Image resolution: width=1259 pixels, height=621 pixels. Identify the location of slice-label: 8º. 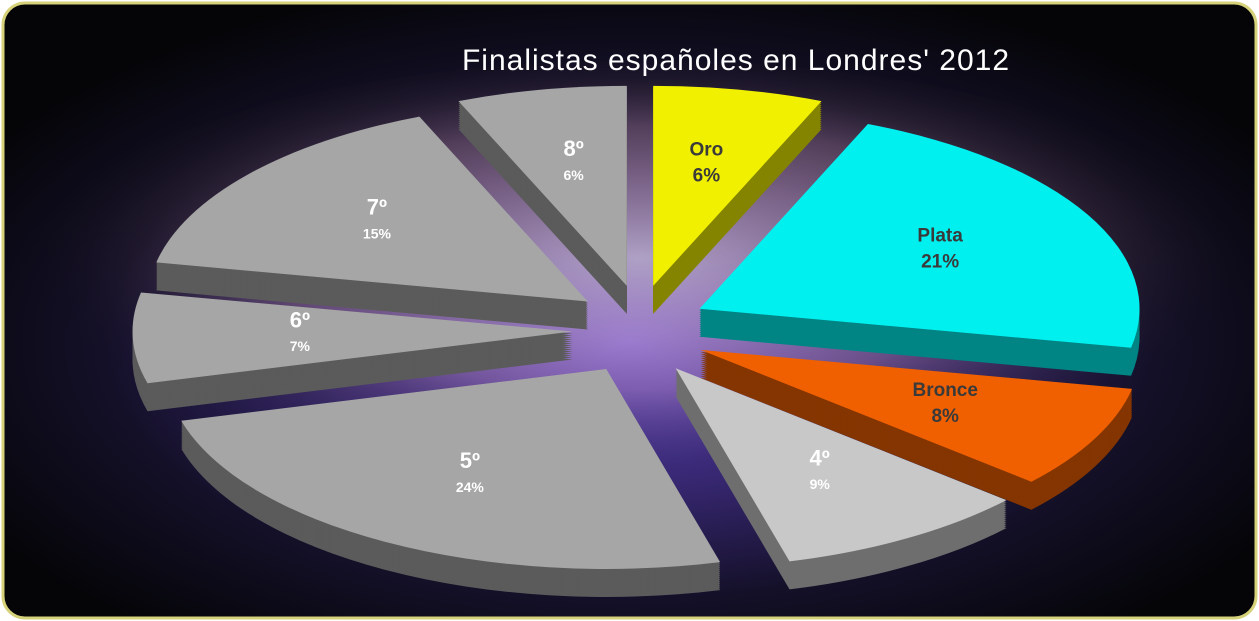
(573, 148).